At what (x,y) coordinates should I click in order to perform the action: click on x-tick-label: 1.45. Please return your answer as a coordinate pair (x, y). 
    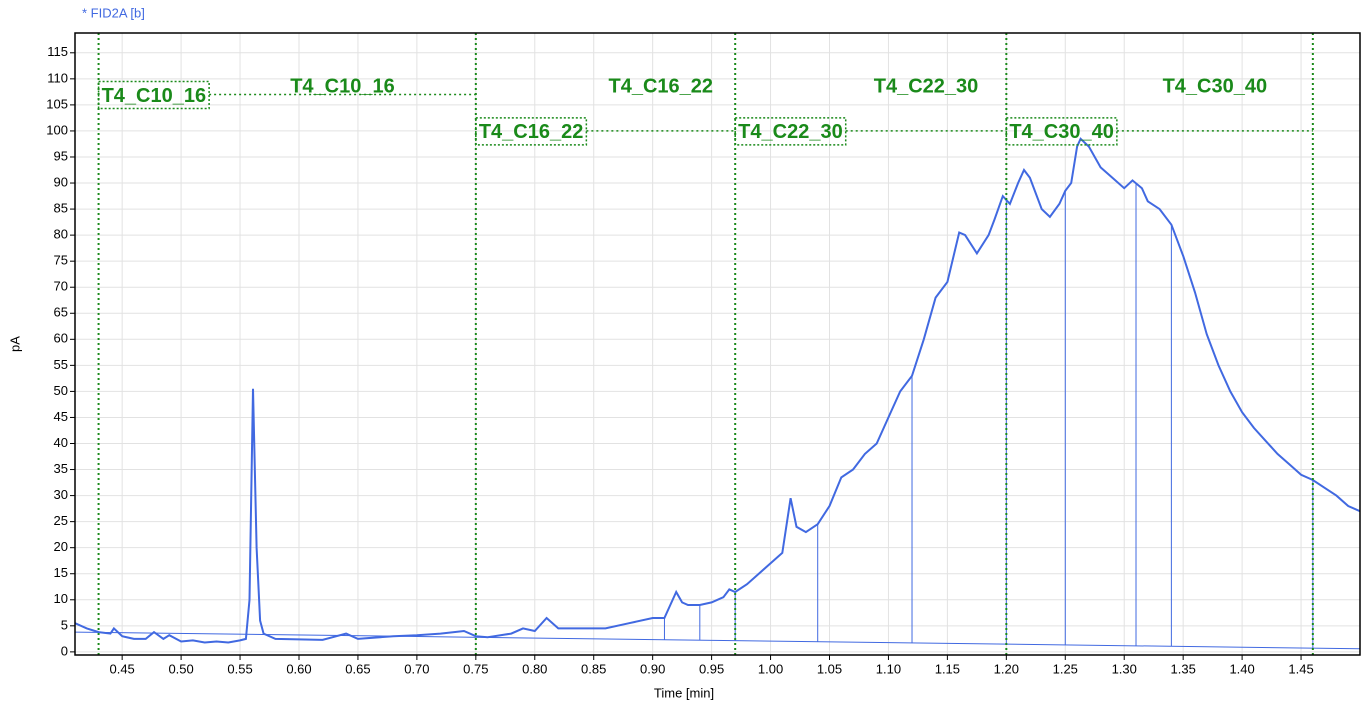
    Looking at the image, I should click on (1300, 668).